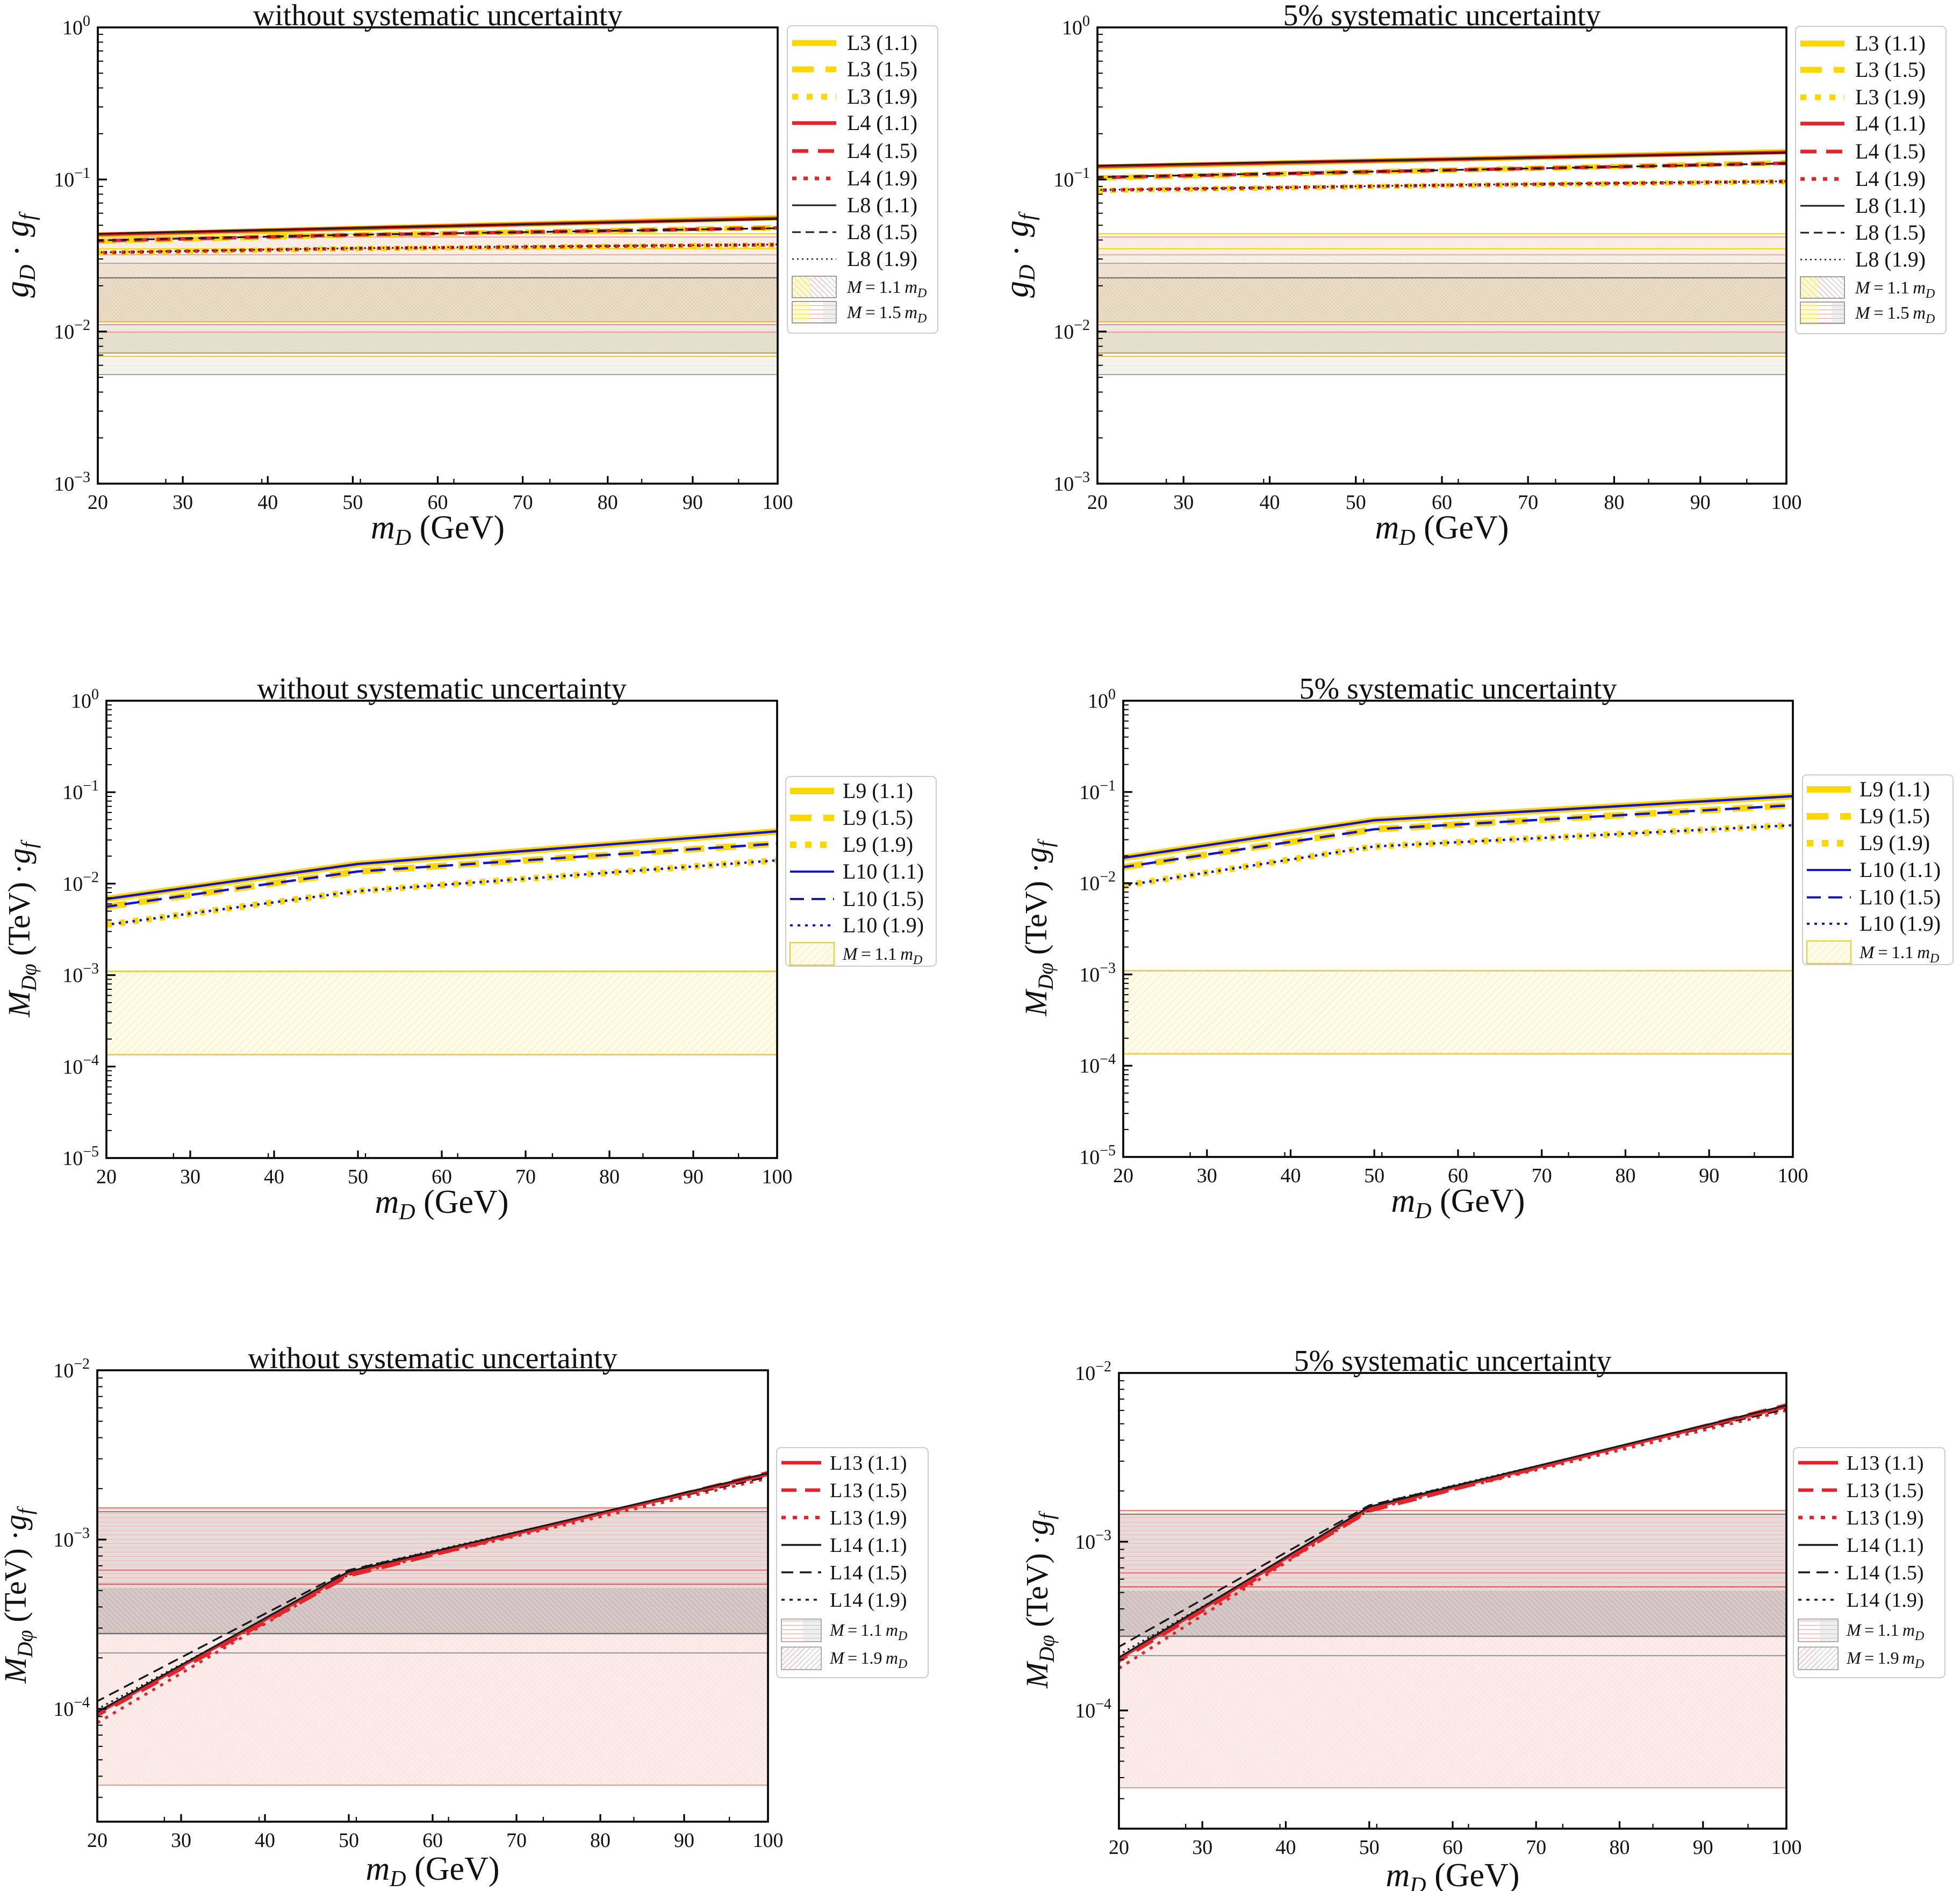  I want to click on svg-text: MDφ (TeV) ·gf, so click(1040, 1599).